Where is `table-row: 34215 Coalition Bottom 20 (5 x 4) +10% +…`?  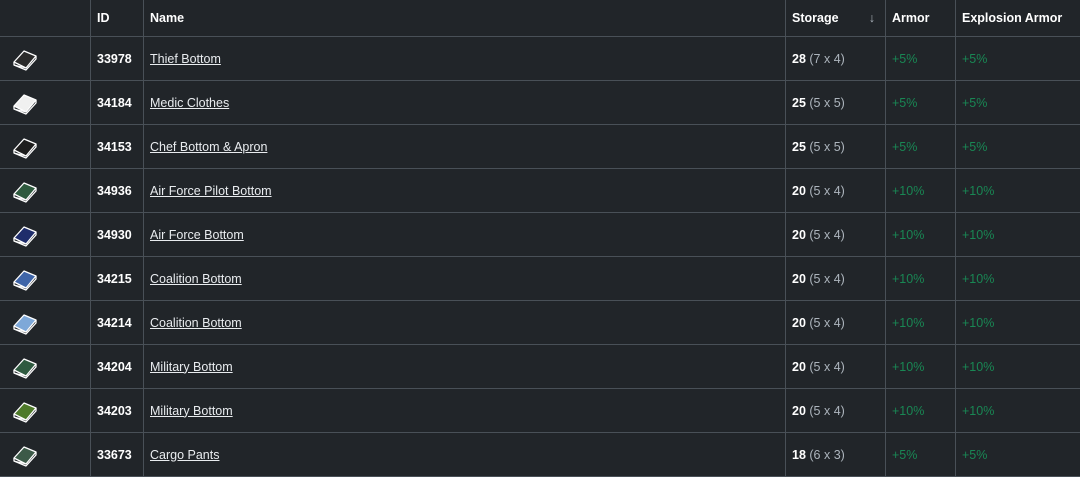 table-row: 34215 Coalition Bottom 20 (5 x 4) +10% +… is located at coordinates (540, 279).